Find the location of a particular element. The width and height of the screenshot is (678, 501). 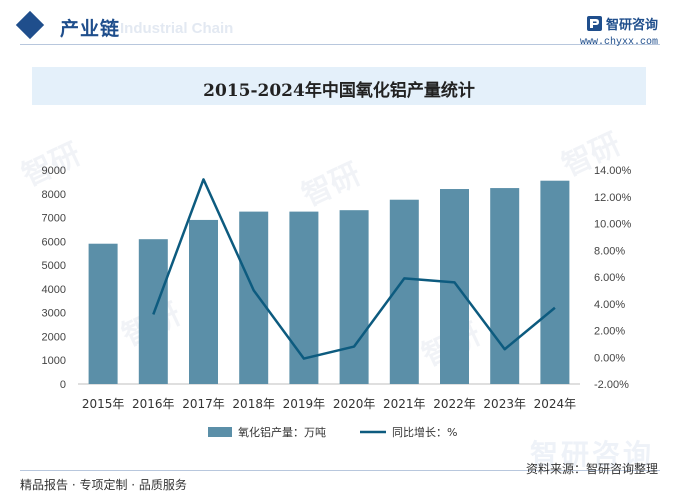

x-axis-tick-label: 2018年 is located at coordinates (253, 404).